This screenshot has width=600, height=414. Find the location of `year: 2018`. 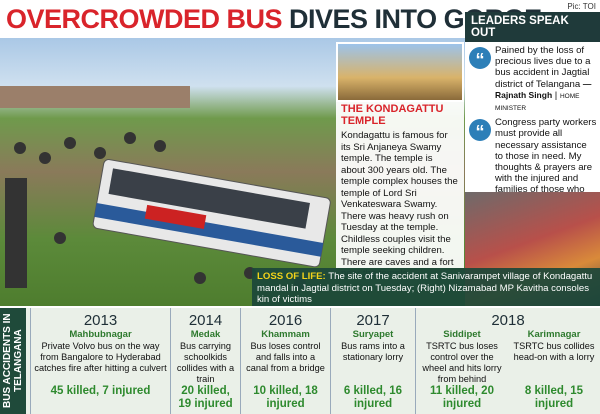

year: 2018 is located at coordinates (508, 320).